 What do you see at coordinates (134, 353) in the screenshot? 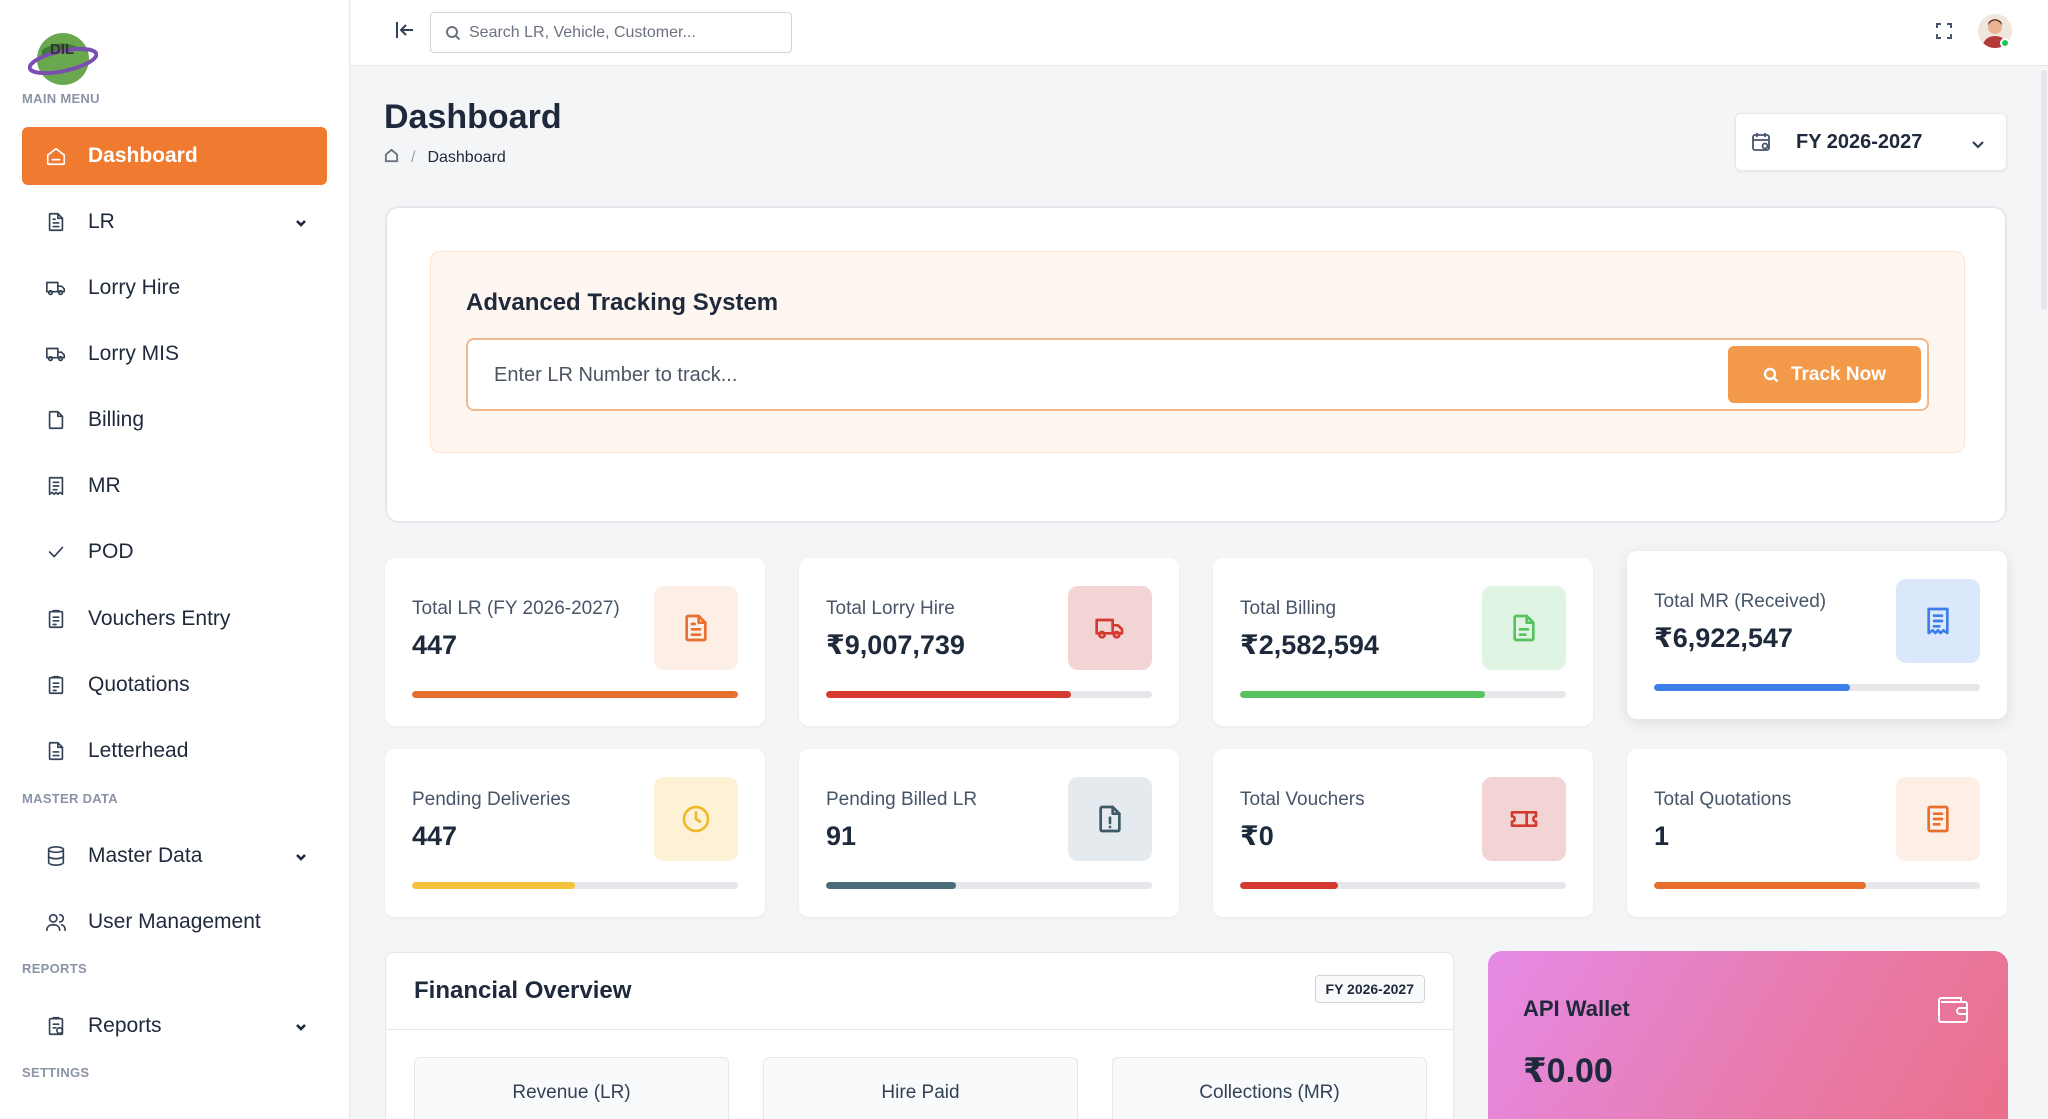
I see `sidebar-item-label: Lorry MIS` at bounding box center [134, 353].